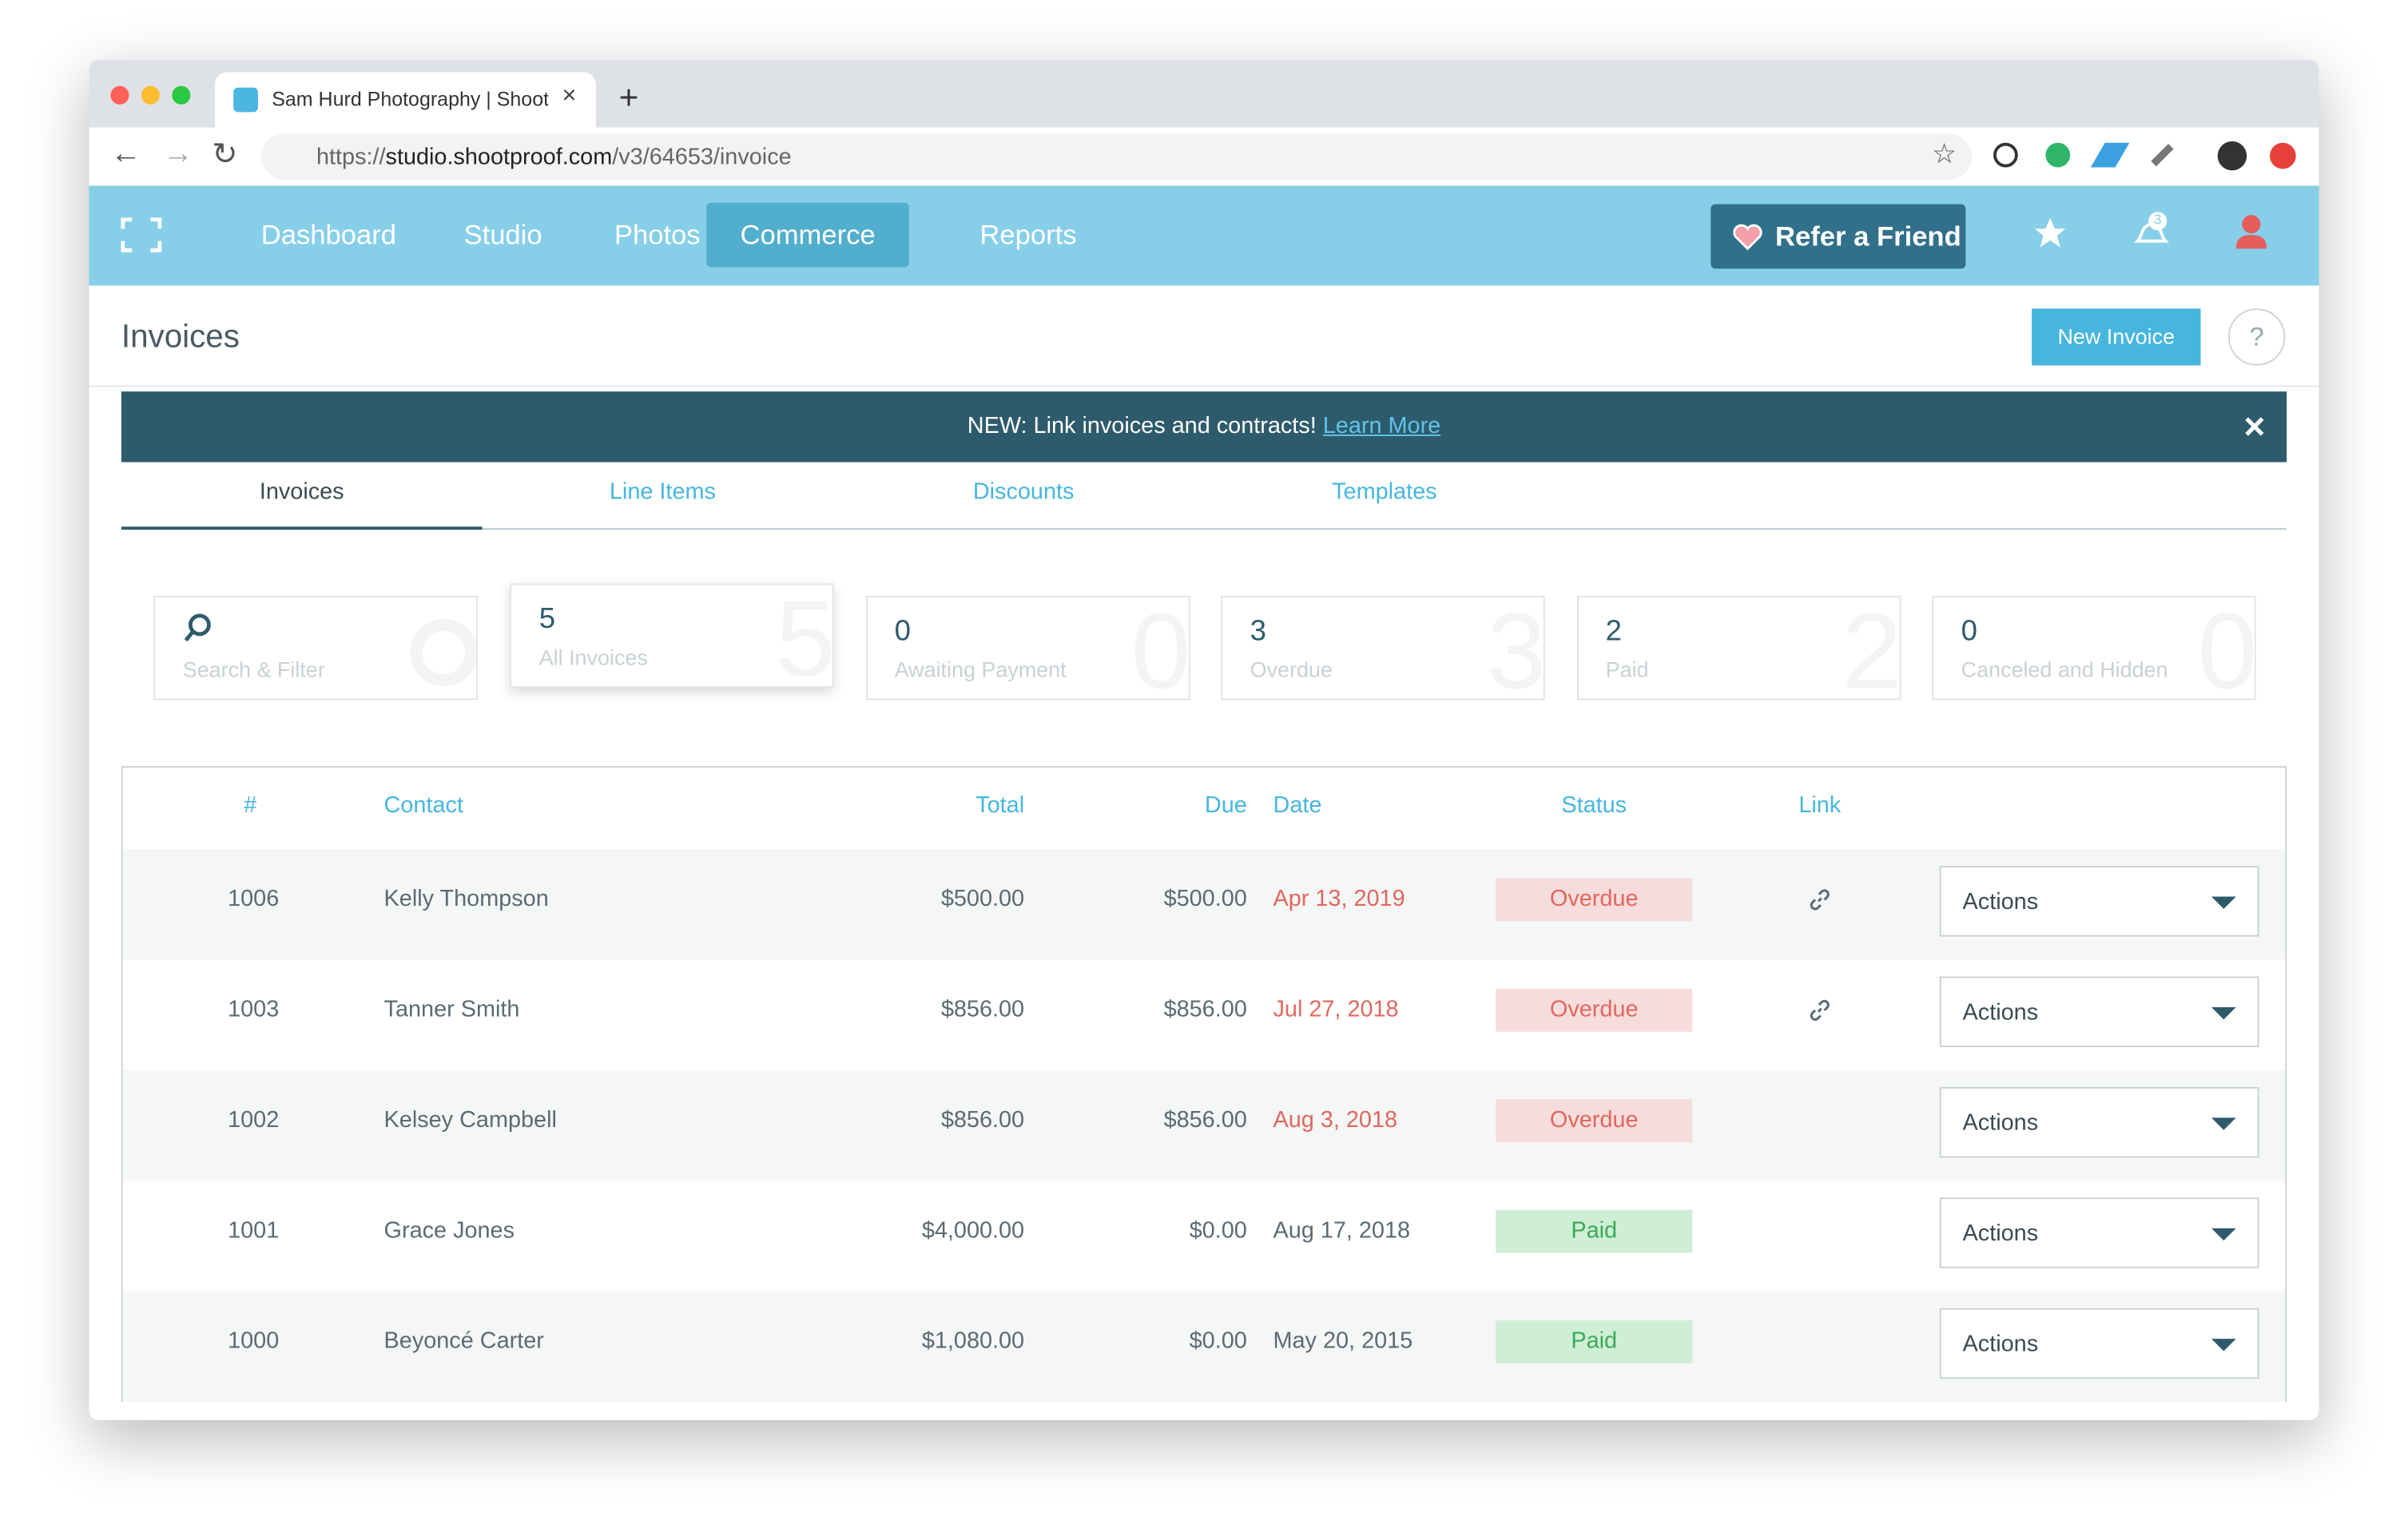  What do you see at coordinates (1027, 648) in the screenshot?
I see `stat-card: 0 0 Awaiting Payment` at bounding box center [1027, 648].